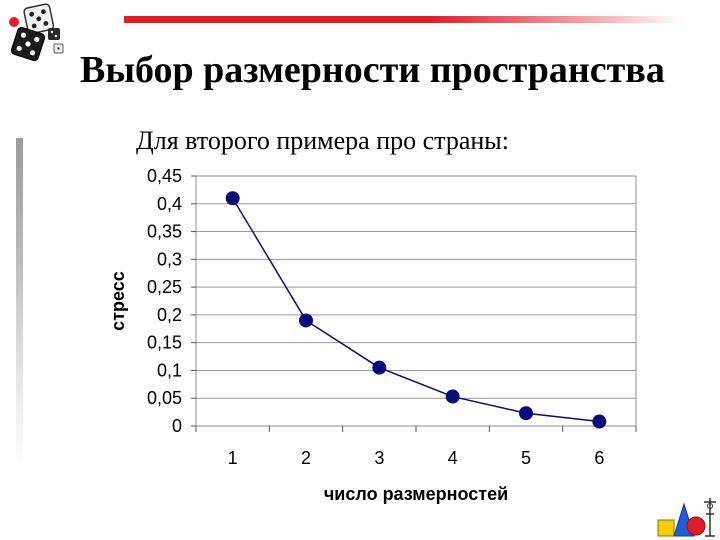 This screenshot has width=720, height=540. What do you see at coordinates (526, 458) in the screenshot?
I see `x-tick-label: 5` at bounding box center [526, 458].